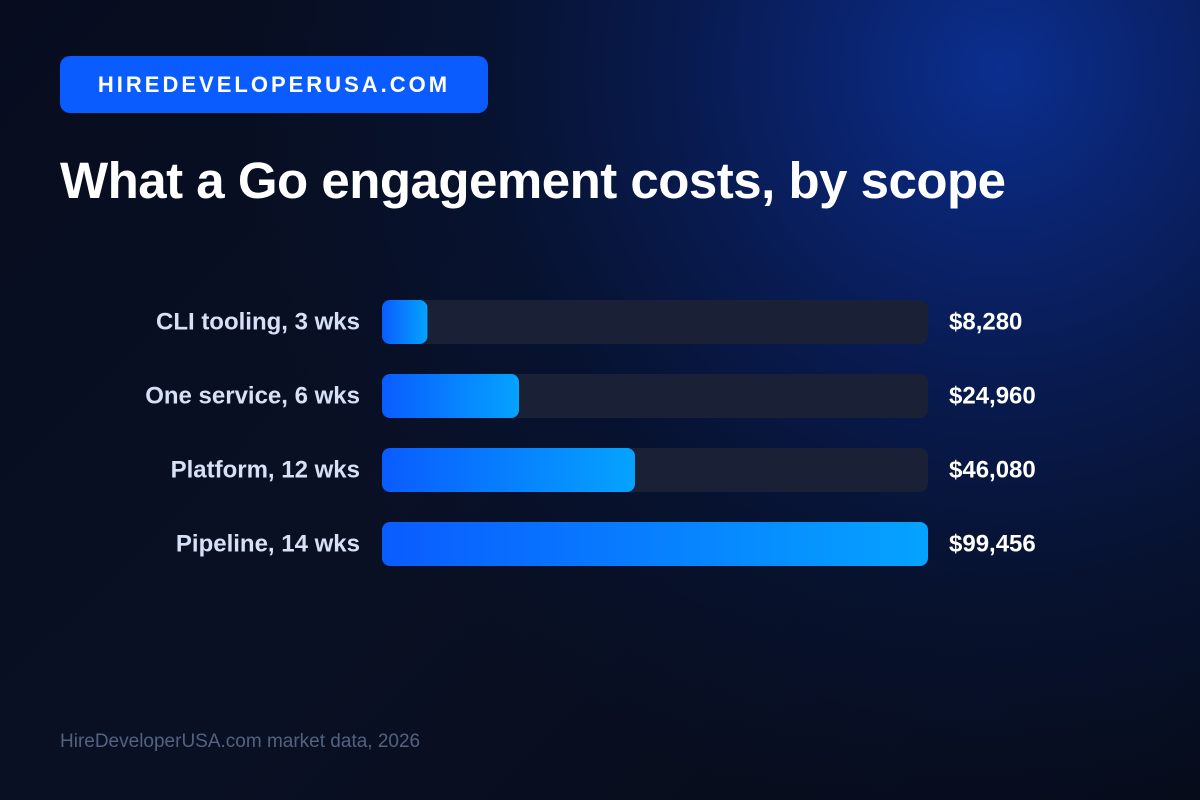 This screenshot has width=1200, height=800. I want to click on page-title: What a Go engagement costs, by scope, so click(533, 180).